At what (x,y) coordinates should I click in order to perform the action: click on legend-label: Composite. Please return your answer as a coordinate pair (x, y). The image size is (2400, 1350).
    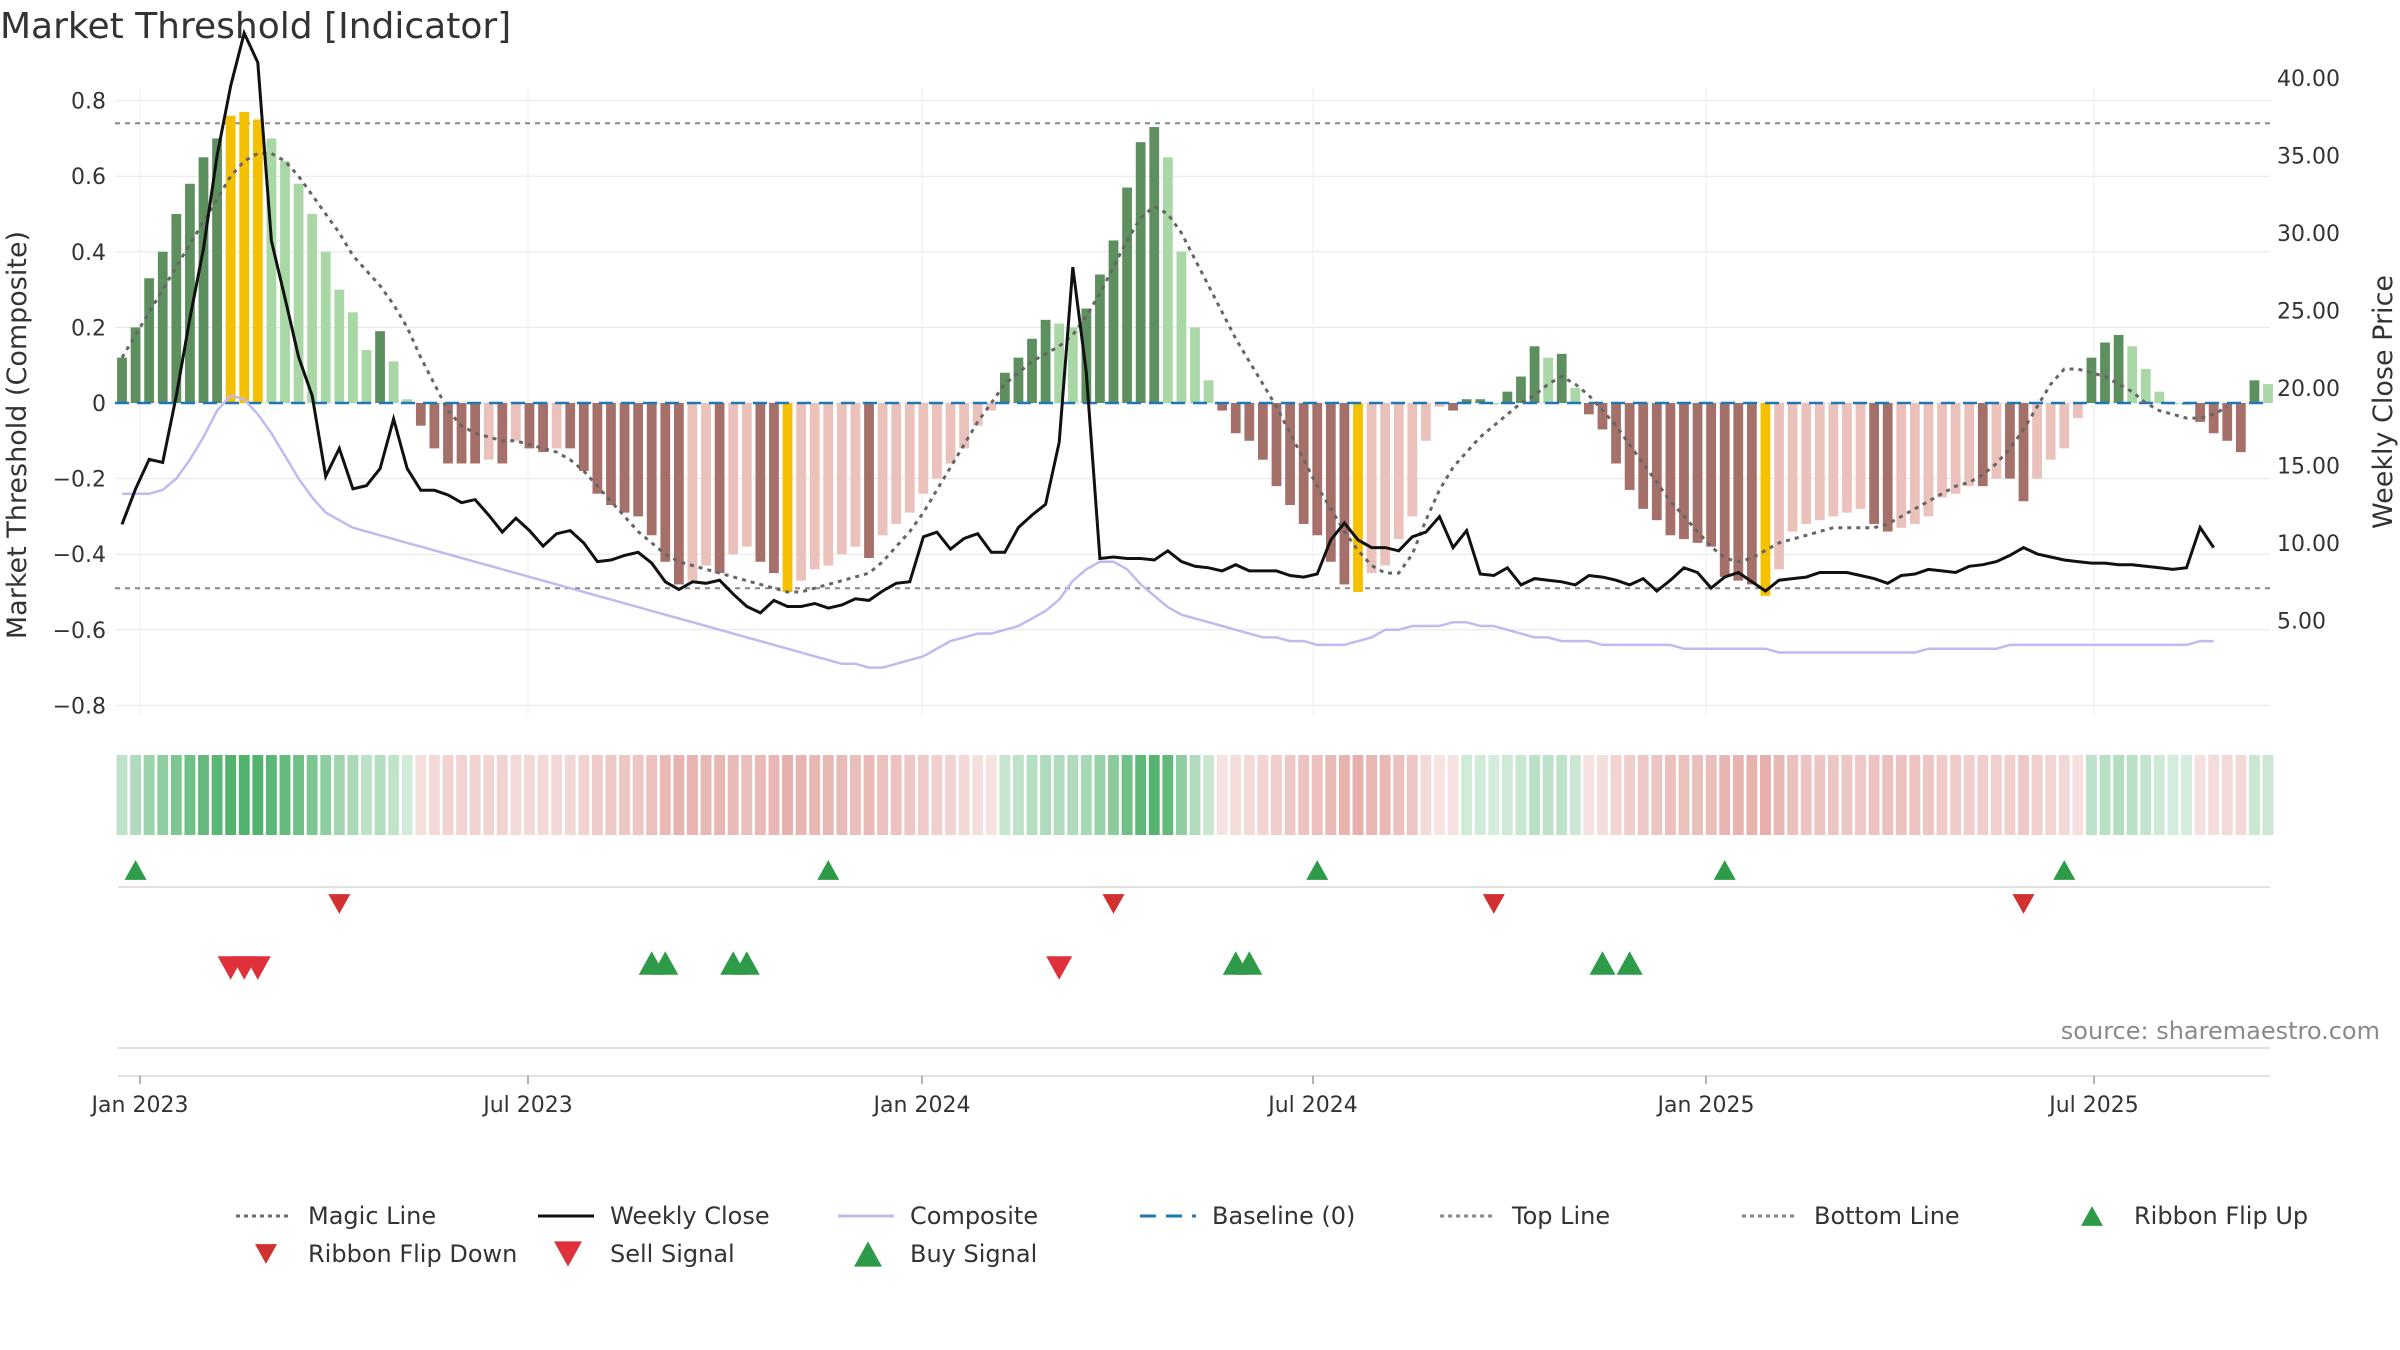
    Looking at the image, I should click on (974, 1216).